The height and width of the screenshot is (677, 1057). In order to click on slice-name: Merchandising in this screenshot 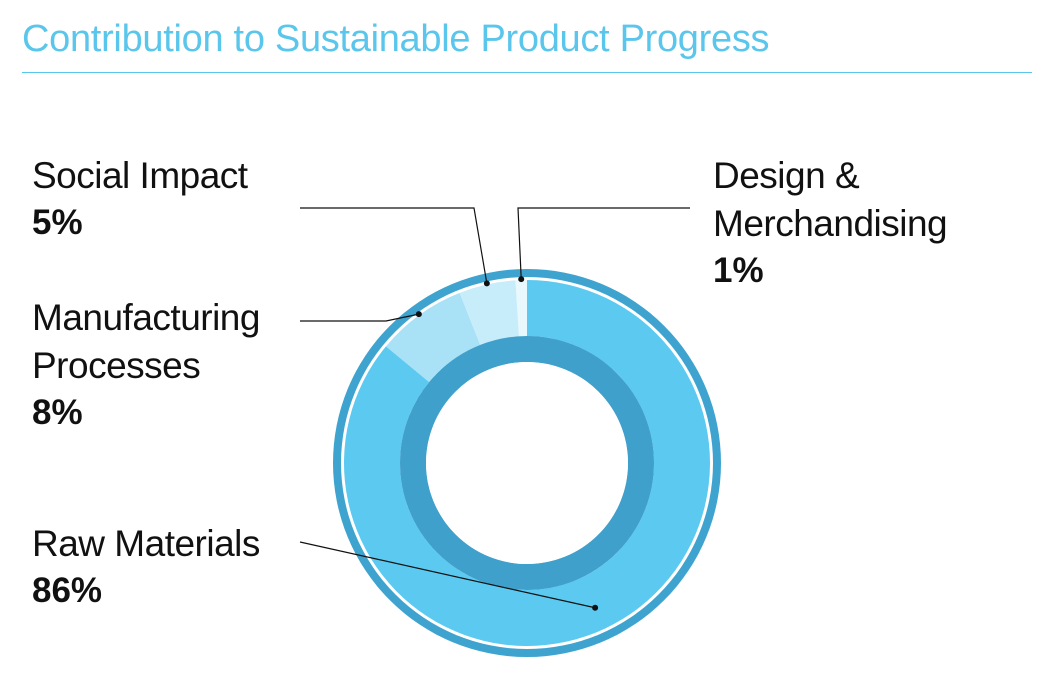, I will do `click(830, 223)`.